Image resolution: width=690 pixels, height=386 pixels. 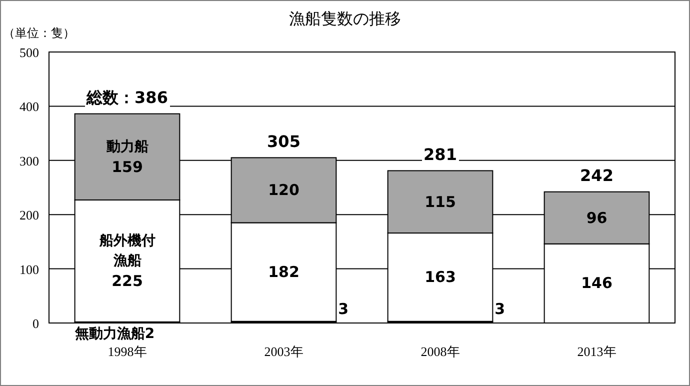 What do you see at coordinates (597, 175) in the screenshot?
I see `total-label: 242` at bounding box center [597, 175].